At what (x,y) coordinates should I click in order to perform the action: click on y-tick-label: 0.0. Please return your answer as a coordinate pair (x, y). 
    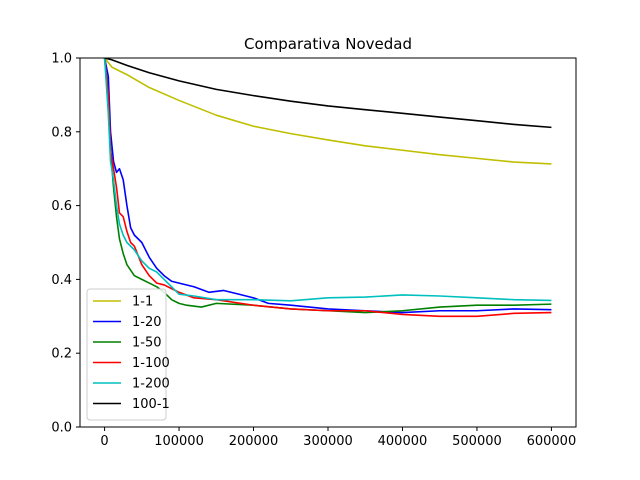
    Looking at the image, I should click on (61, 428).